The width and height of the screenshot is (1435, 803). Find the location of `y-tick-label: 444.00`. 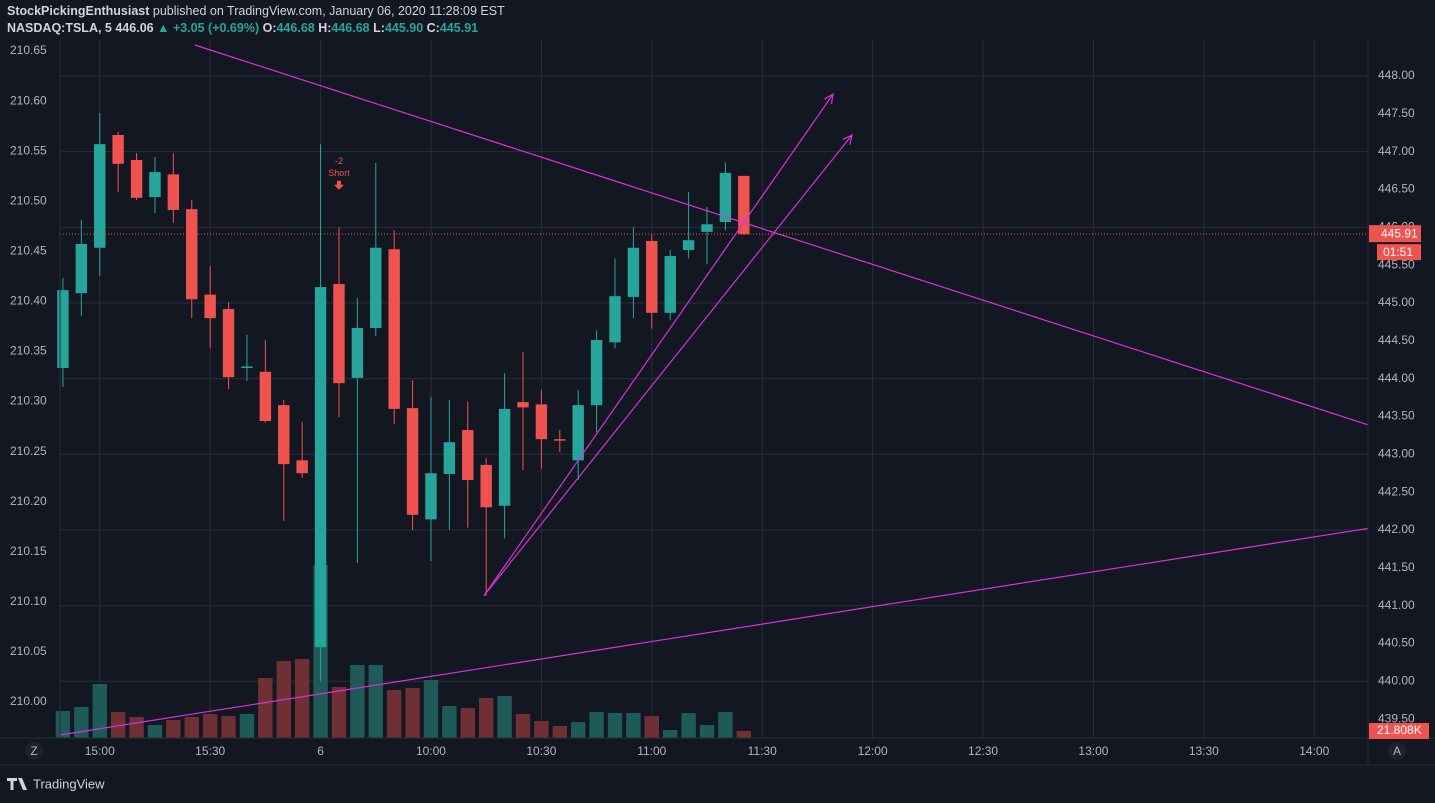

y-tick-label: 444.00 is located at coordinates (1396, 378).